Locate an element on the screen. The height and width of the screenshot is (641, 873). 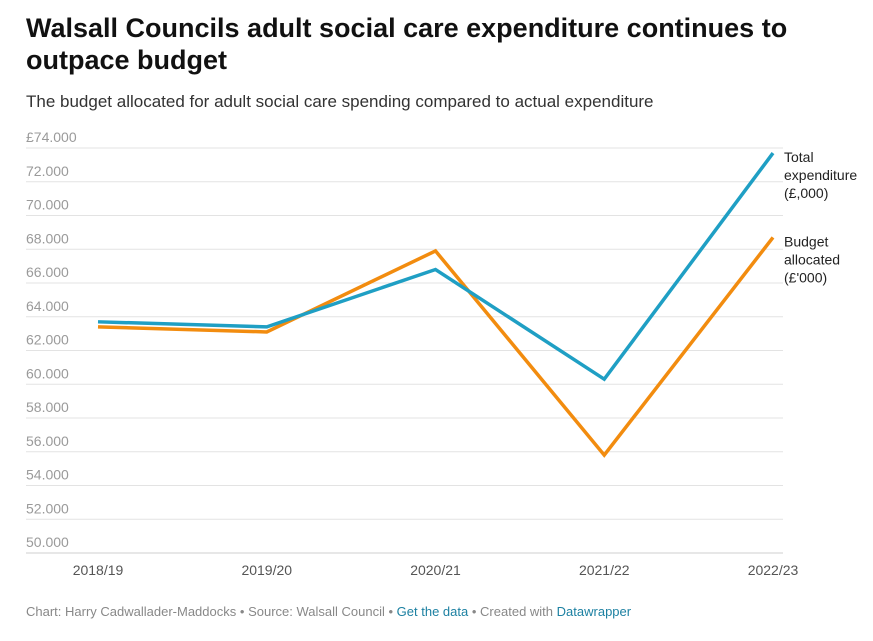
x-tick-label: 2022/23 is located at coordinates (773, 570).